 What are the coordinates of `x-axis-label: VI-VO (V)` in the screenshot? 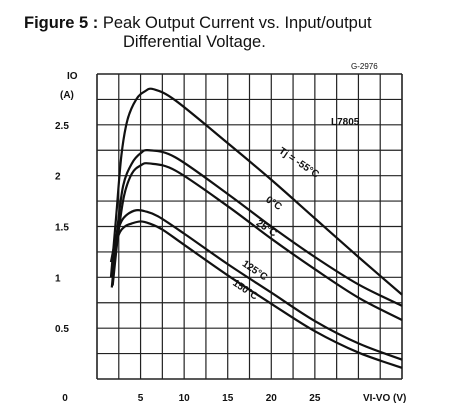 It's located at (384, 398).